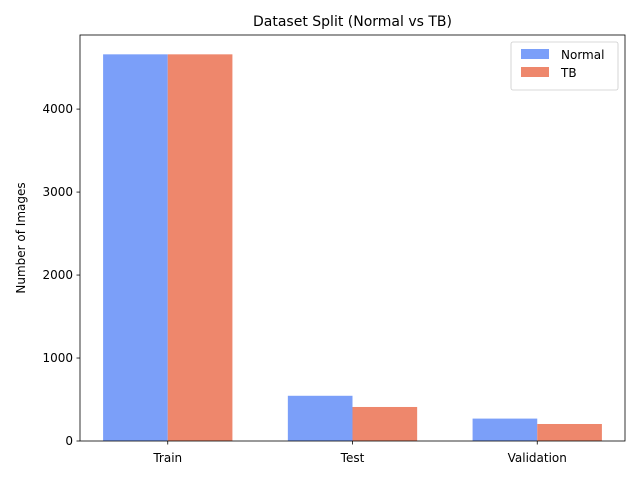 The height and width of the screenshot is (484, 640). What do you see at coordinates (505, 429) in the screenshot?
I see `bar-normal-validation` at bounding box center [505, 429].